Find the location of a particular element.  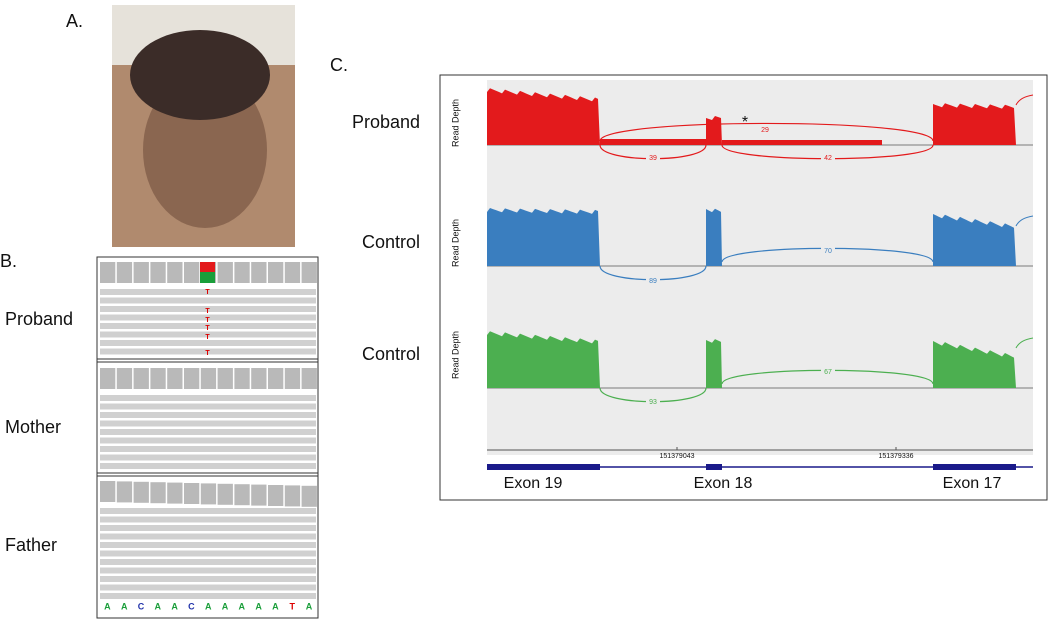

junction-count: 42 is located at coordinates (828, 158).